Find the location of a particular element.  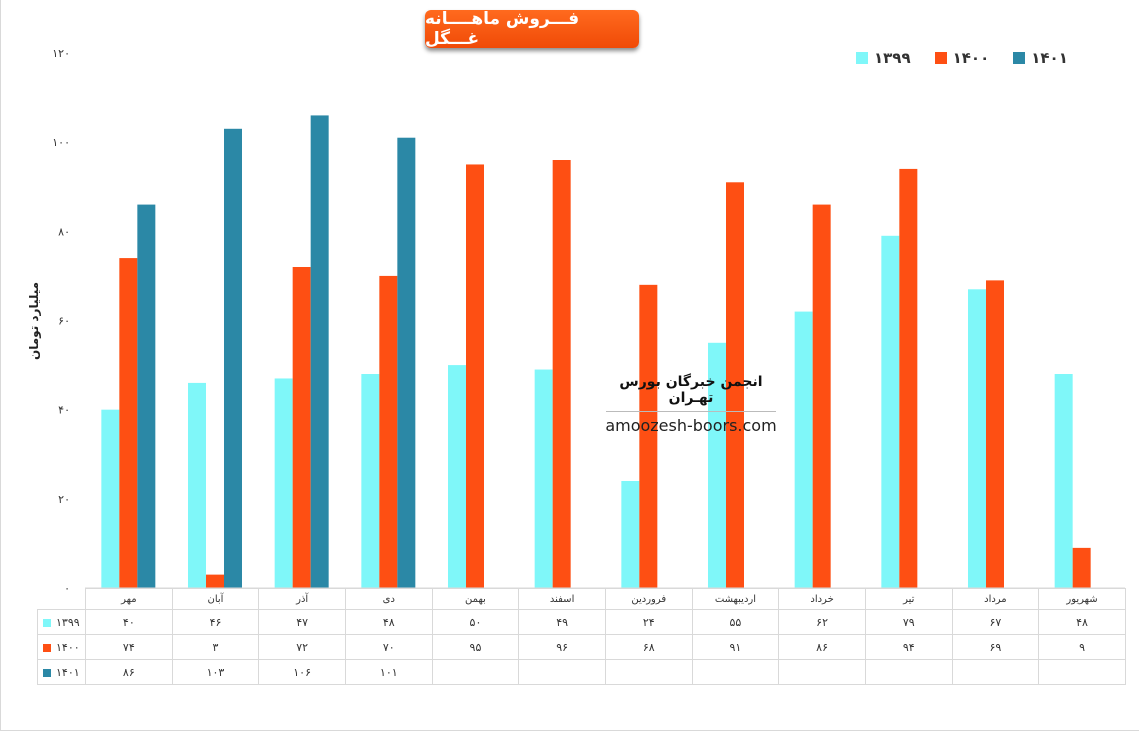

value-cell: ۶۸ is located at coordinates (648, 647).